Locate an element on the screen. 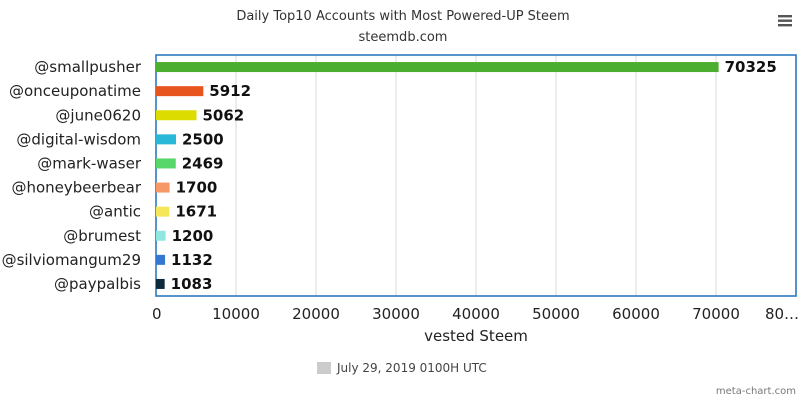 This screenshot has width=808, height=401. hamburger-menu-icon is located at coordinates (785, 20).